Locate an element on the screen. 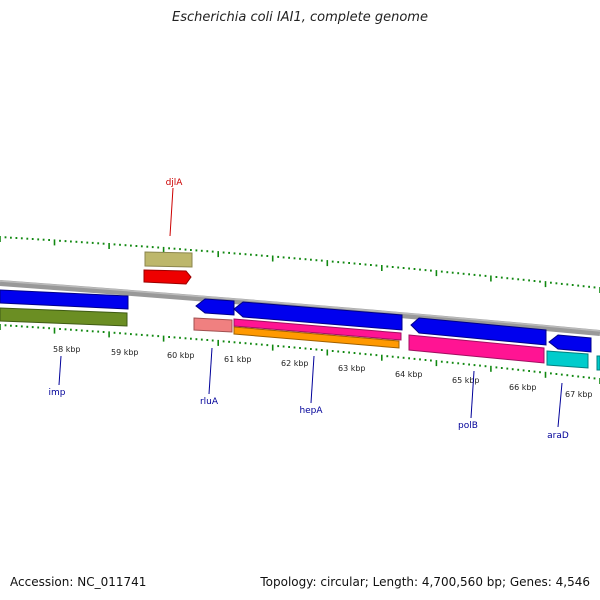 Image resolution: width=600 pixels, height=600 pixels. gene-cyan-feature-edge is located at coordinates (598, 363).